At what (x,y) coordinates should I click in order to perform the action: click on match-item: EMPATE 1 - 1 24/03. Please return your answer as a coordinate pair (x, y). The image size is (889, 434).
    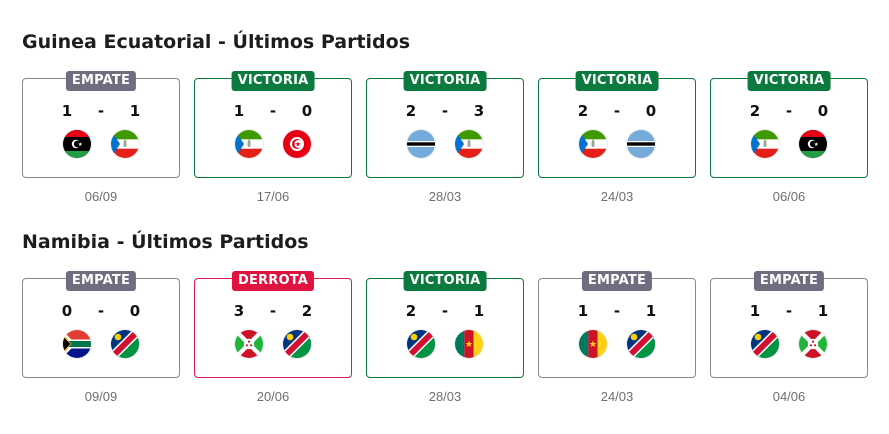
    Looking at the image, I should click on (617, 344).